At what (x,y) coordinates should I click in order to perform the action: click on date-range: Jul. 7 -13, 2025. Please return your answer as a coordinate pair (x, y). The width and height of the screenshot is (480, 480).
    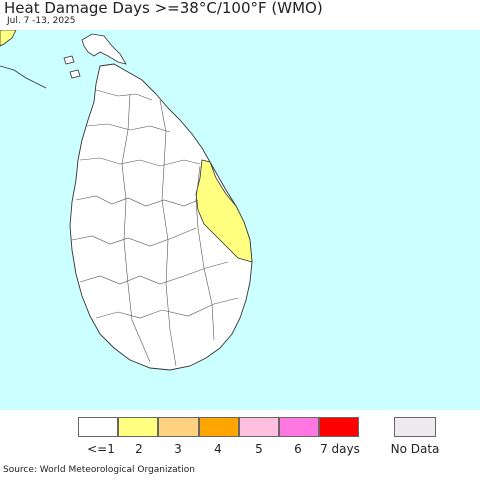
    Looking at the image, I should click on (41, 21).